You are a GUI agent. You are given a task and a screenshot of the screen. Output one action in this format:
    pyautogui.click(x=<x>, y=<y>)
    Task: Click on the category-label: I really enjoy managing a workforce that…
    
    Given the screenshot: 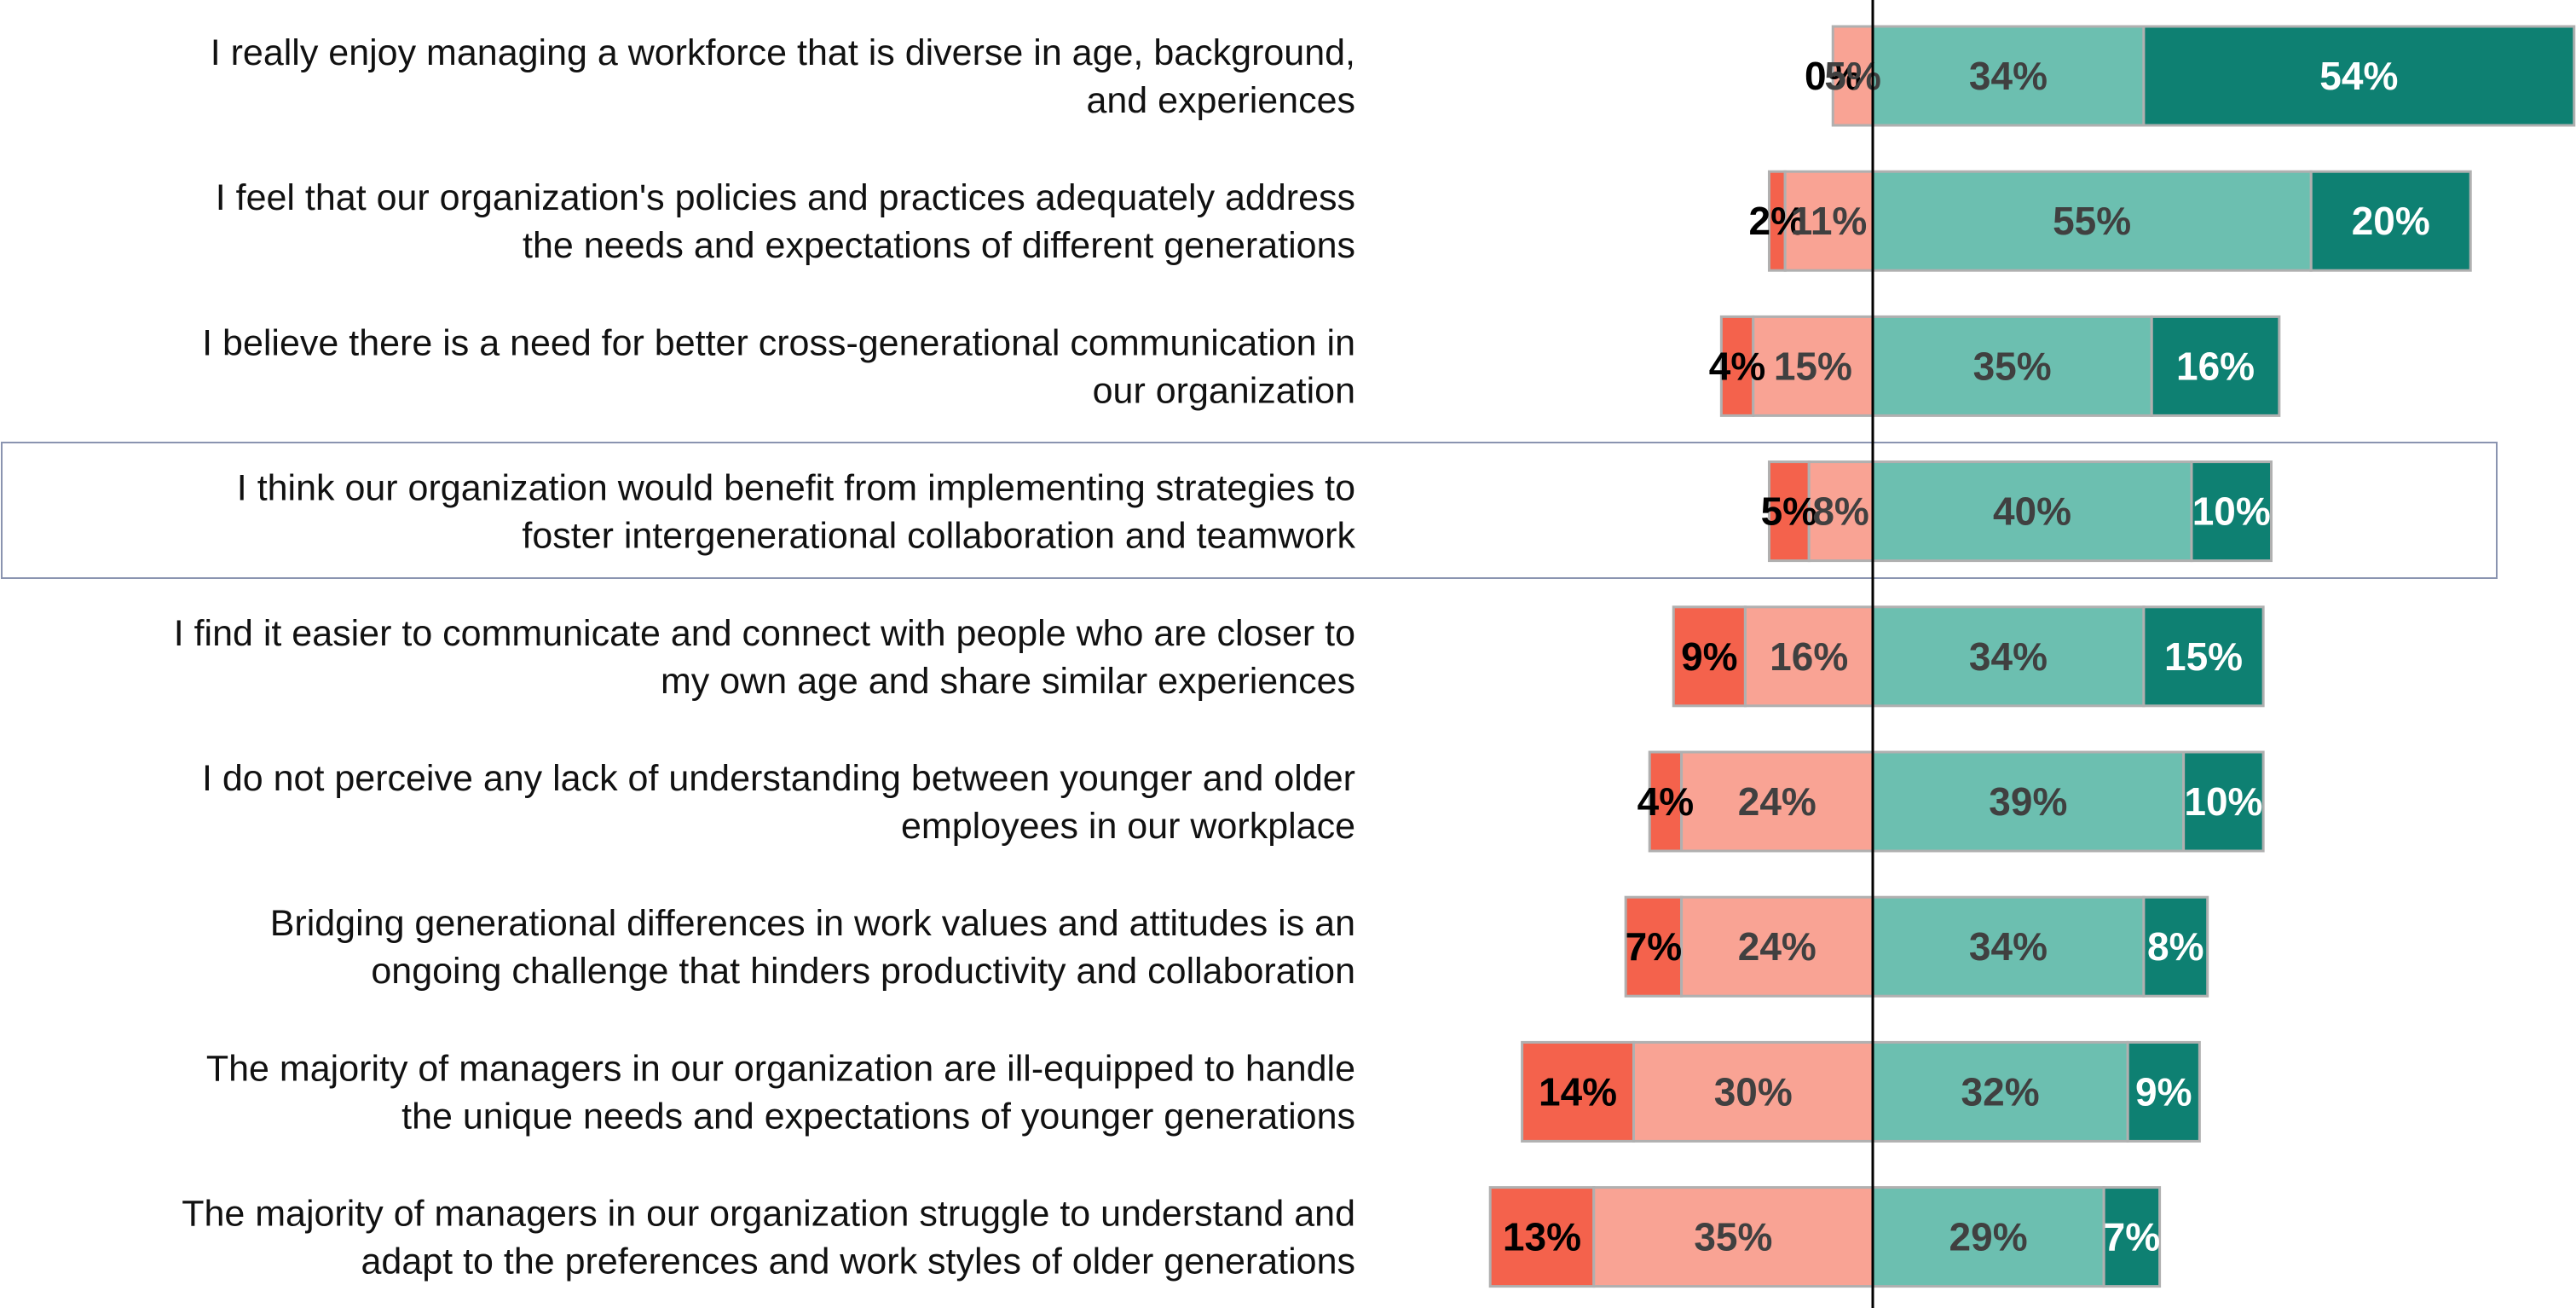 What is the action you would take?
    pyautogui.click(x=783, y=76)
    